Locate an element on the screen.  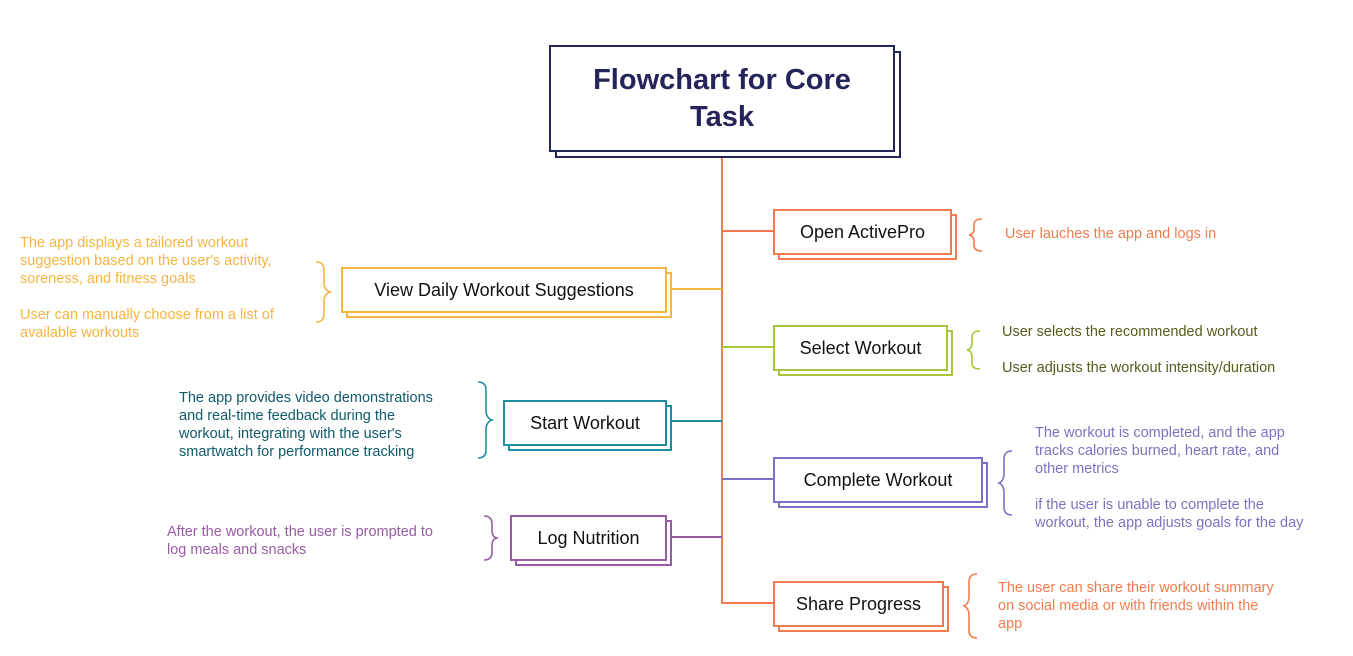
brace-view is located at coordinates (324, 292).